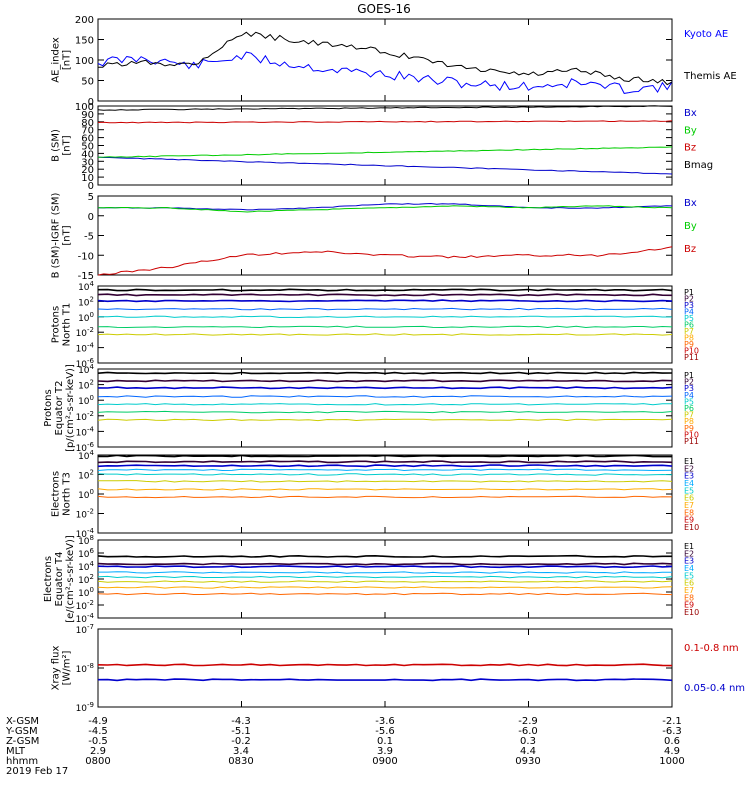 This screenshot has height=800, width=750. Describe the element at coordinates (689, 483) in the screenshot. I see `legend-entry: E4` at that location.